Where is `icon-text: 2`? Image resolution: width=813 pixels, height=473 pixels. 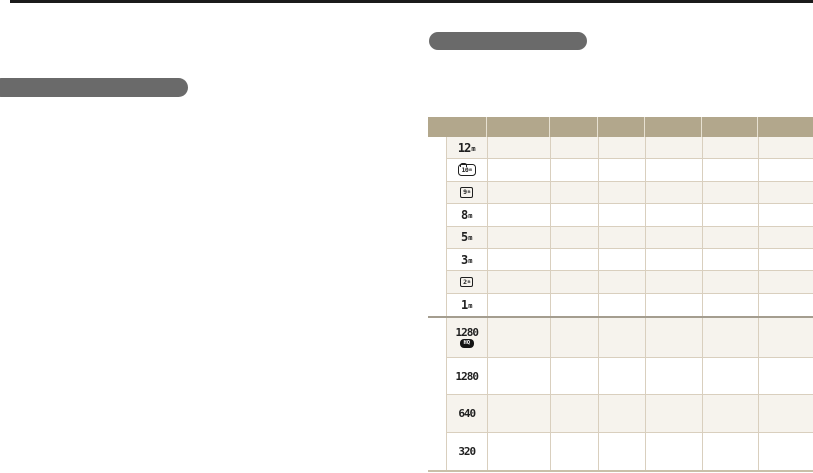
icon-text: 2 is located at coordinates (465, 281).